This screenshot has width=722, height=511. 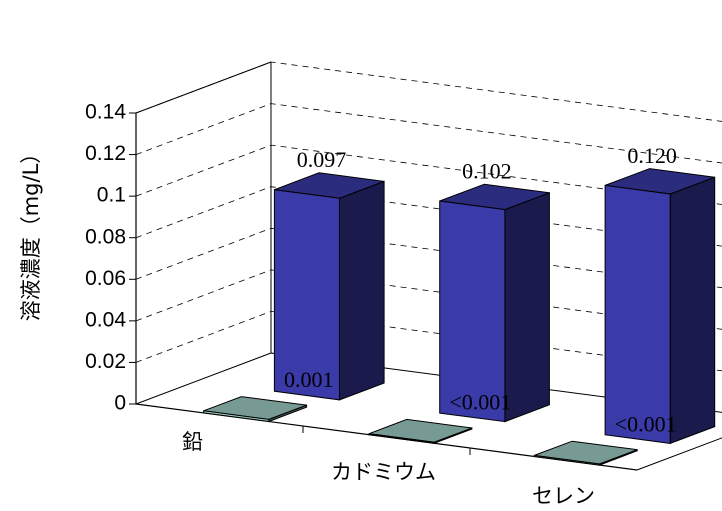 What do you see at coordinates (309, 379) in the screenshot?
I see `data-label: 0.001` at bounding box center [309, 379].